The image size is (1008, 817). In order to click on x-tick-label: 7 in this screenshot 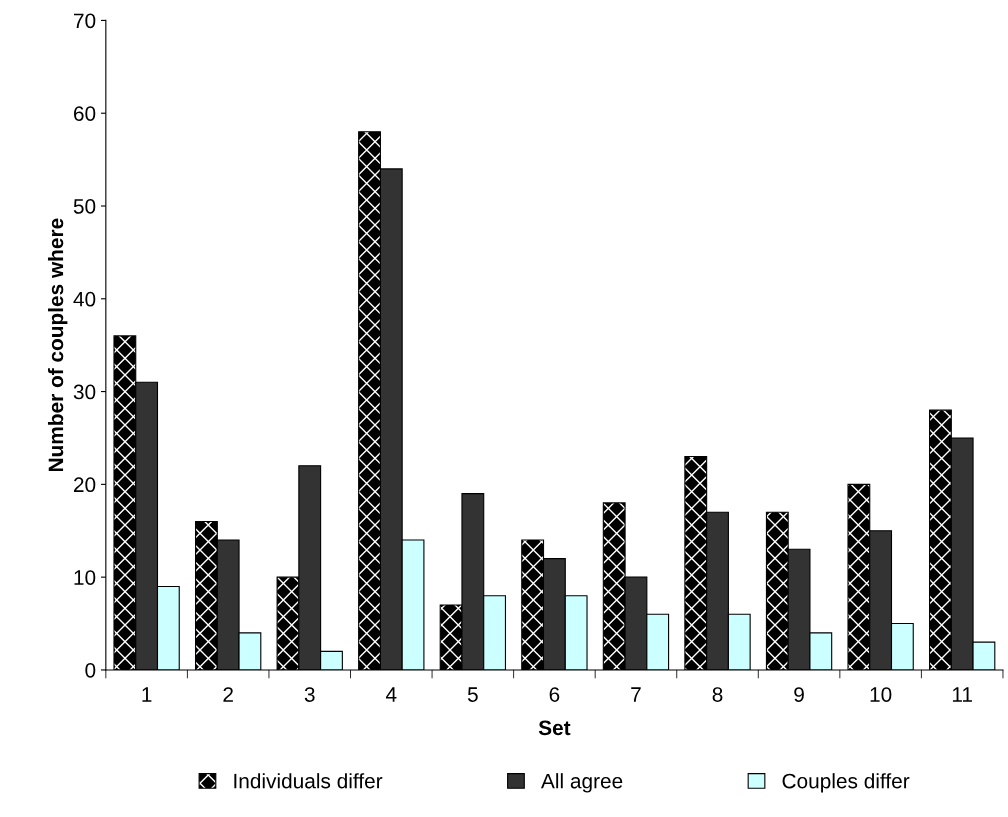, I will do `click(636, 694)`.